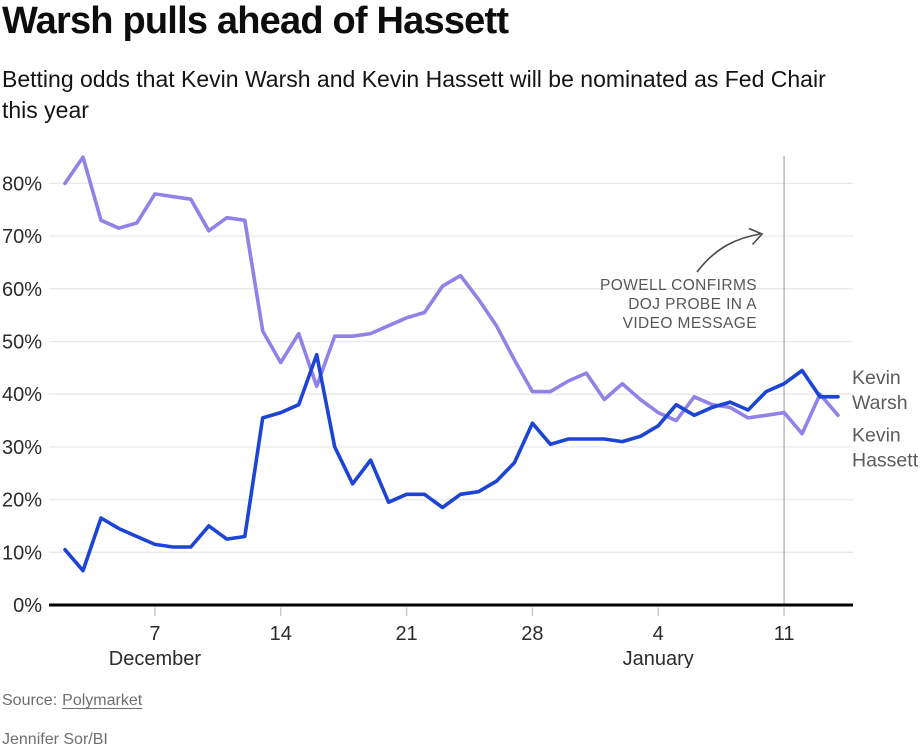 The width and height of the screenshot is (922, 753). Describe the element at coordinates (452, 637) in the screenshot. I see `x-axis-ticks: 7 14 21 28 4 11 December January` at that location.